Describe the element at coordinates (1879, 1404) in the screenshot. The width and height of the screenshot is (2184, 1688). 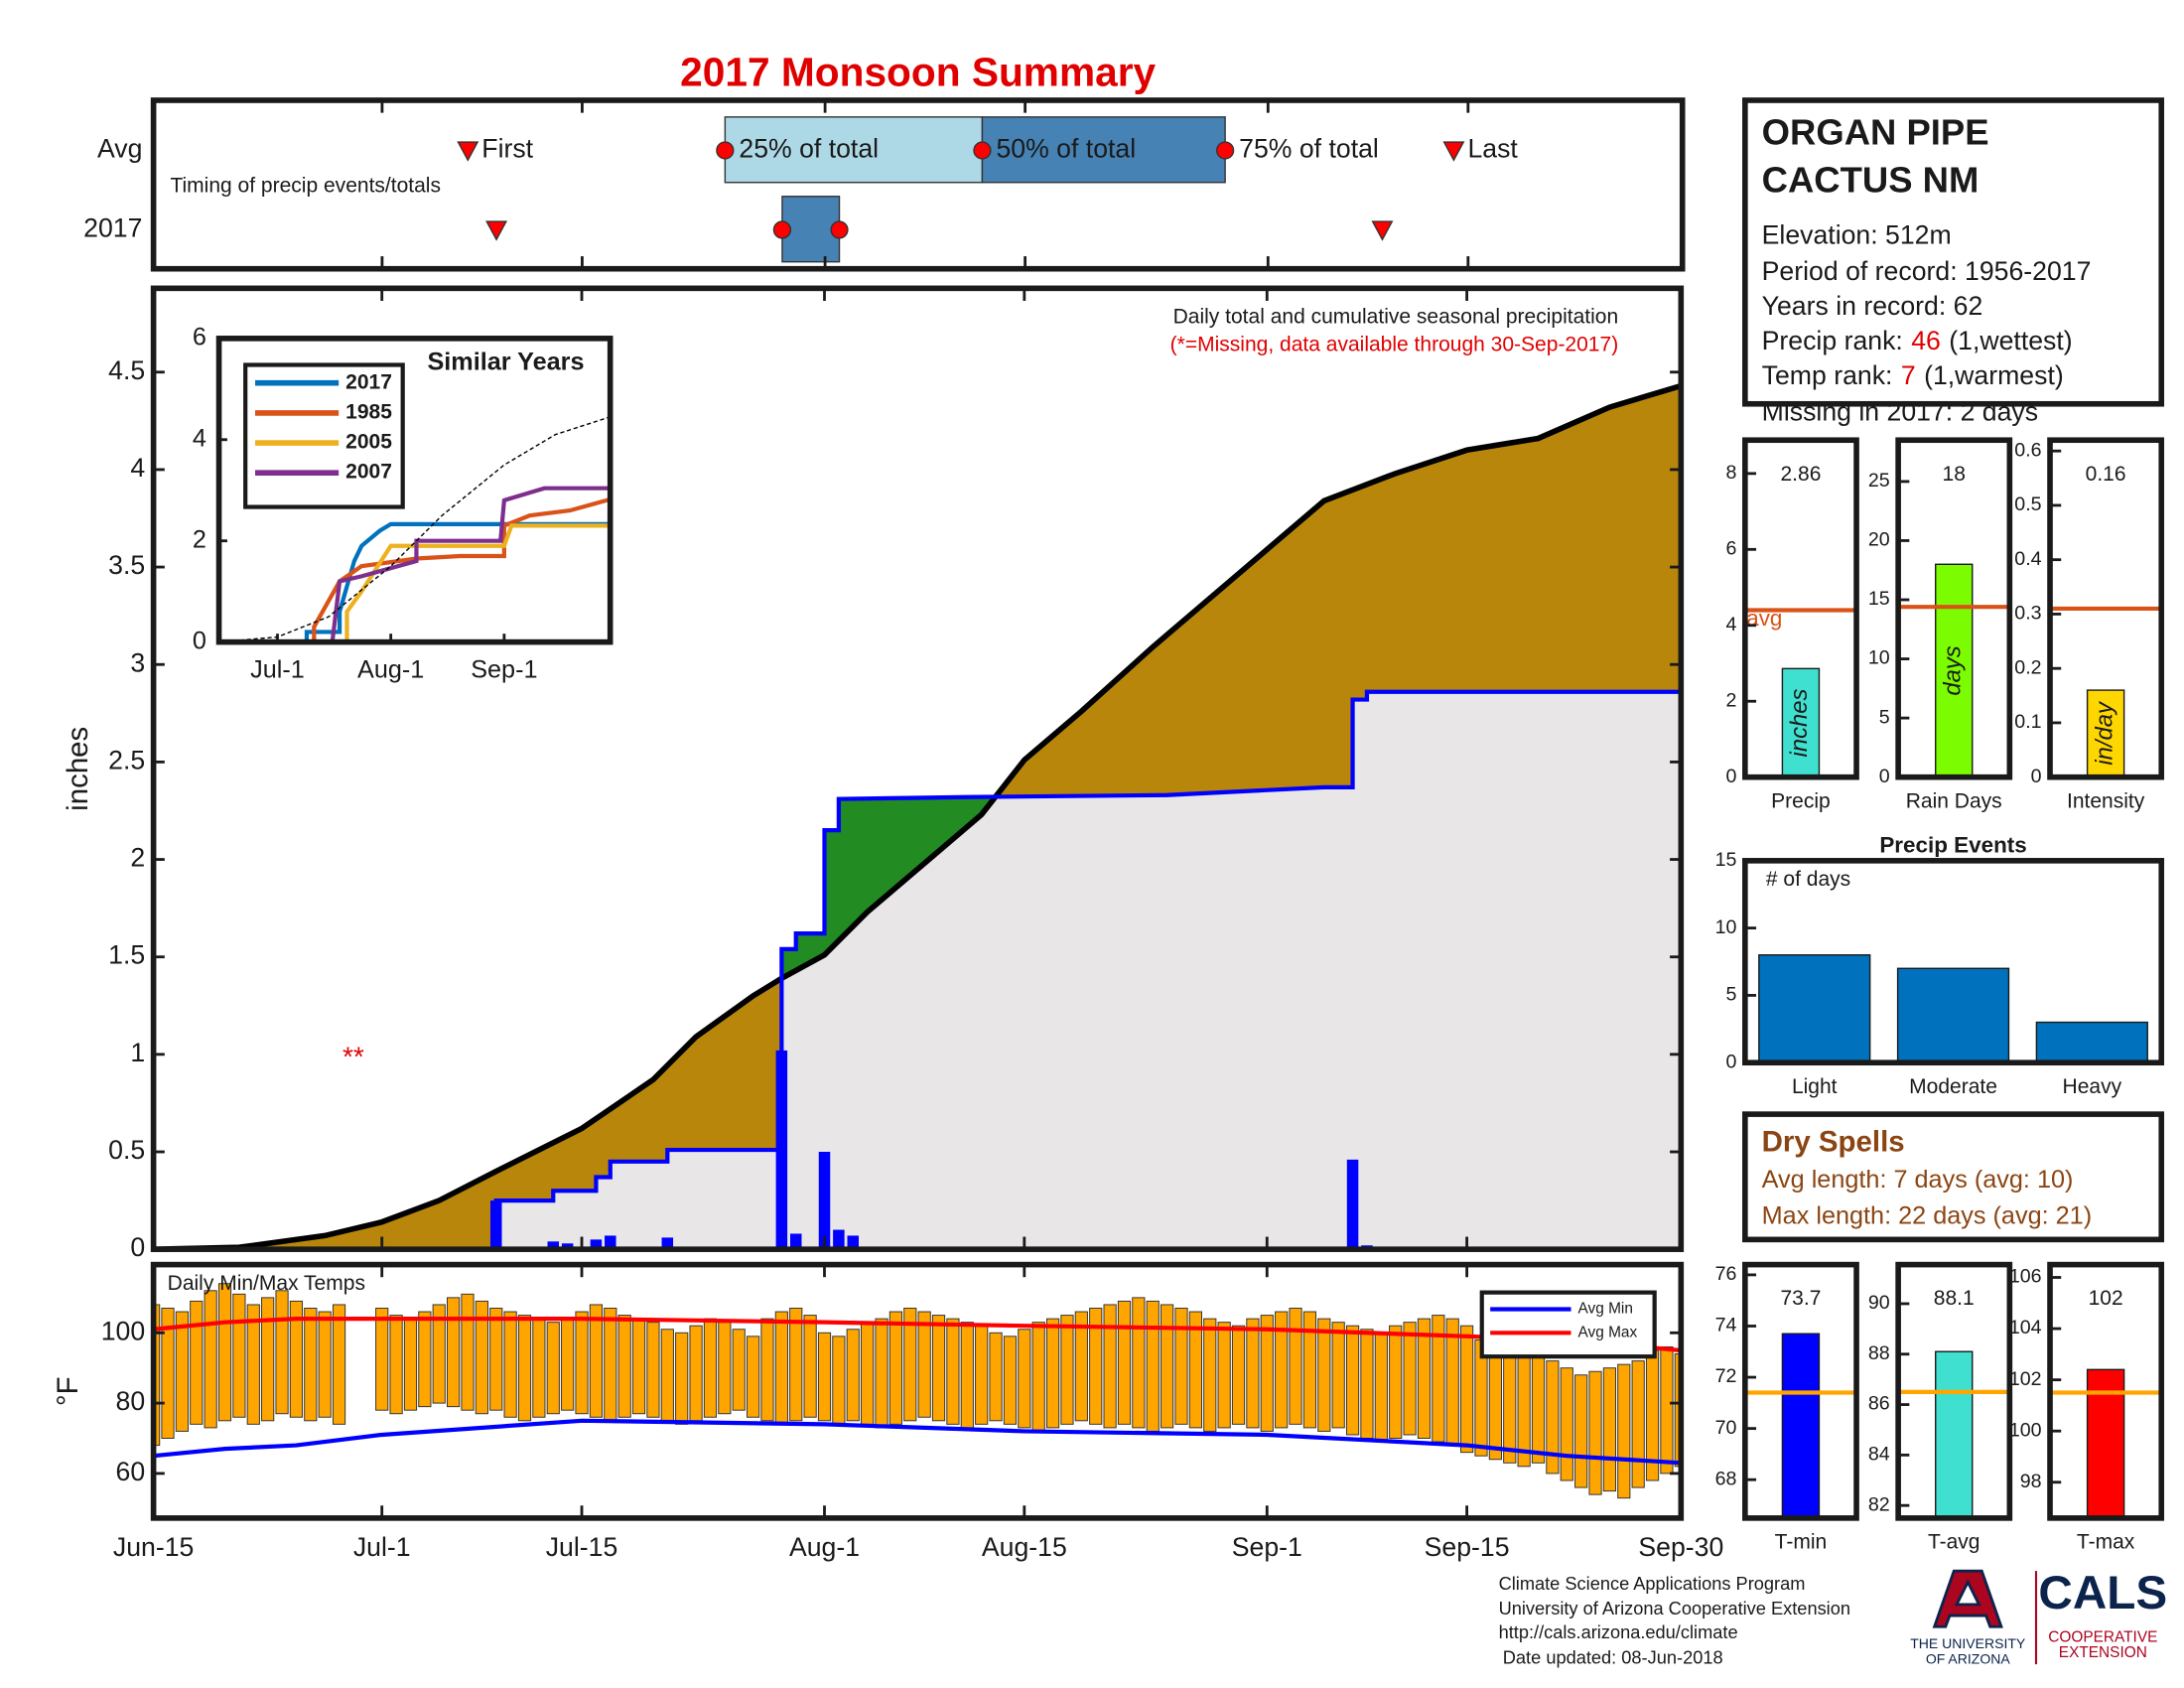
I see `y-tick-label: 86` at that location.